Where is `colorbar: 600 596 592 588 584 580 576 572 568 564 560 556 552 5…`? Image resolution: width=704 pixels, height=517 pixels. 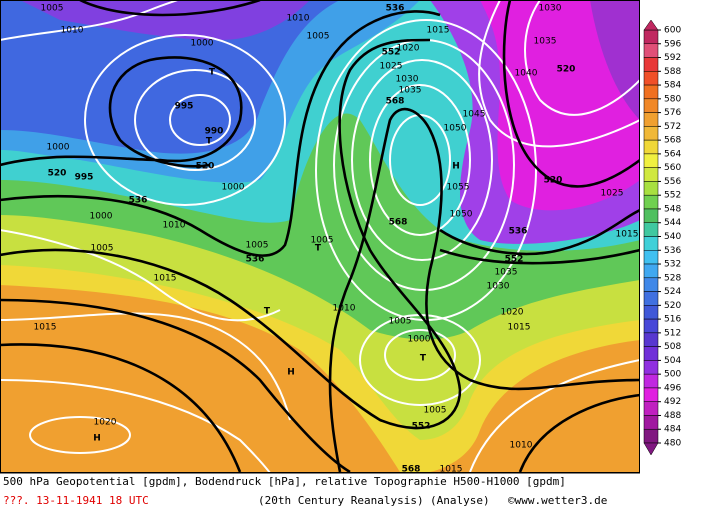
colorbar: 600 596 592 588 584 580 576 572 568 564 560 556 552 5… is located at coordinates (662, 237).